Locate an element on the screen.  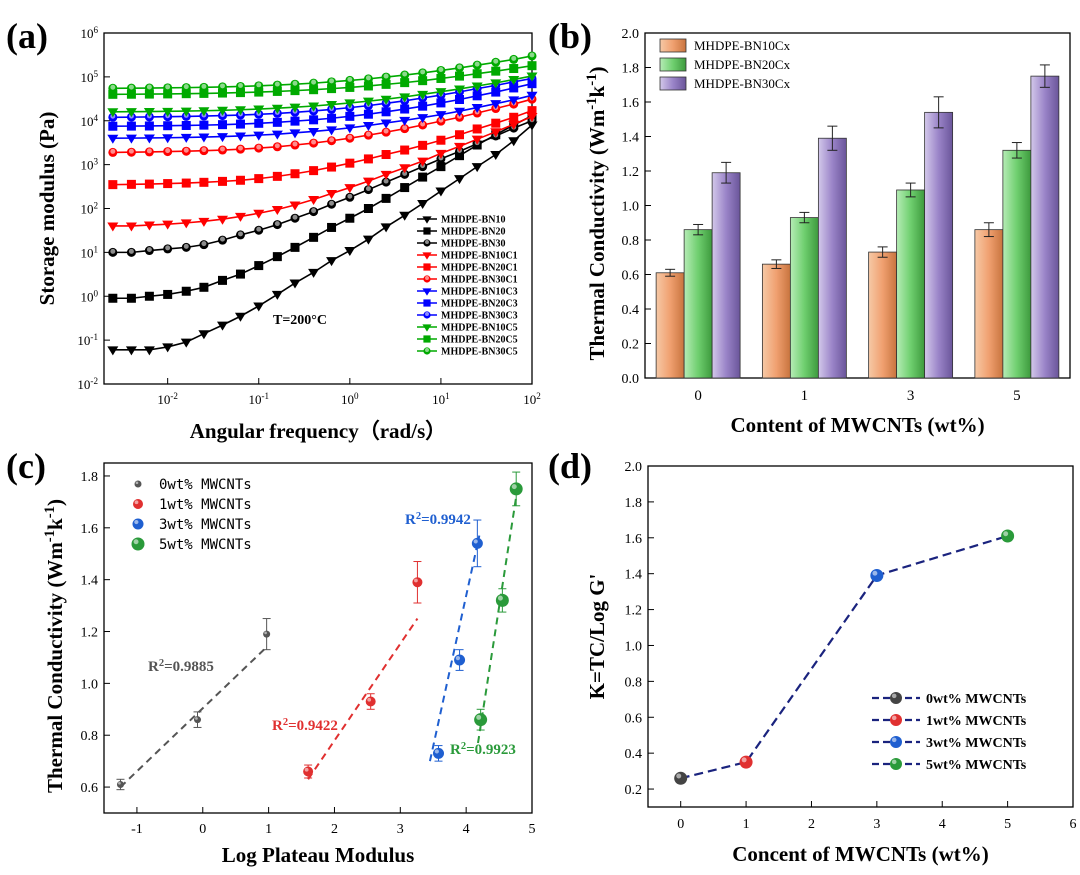
fit-line is located at coordinates (193, 717).